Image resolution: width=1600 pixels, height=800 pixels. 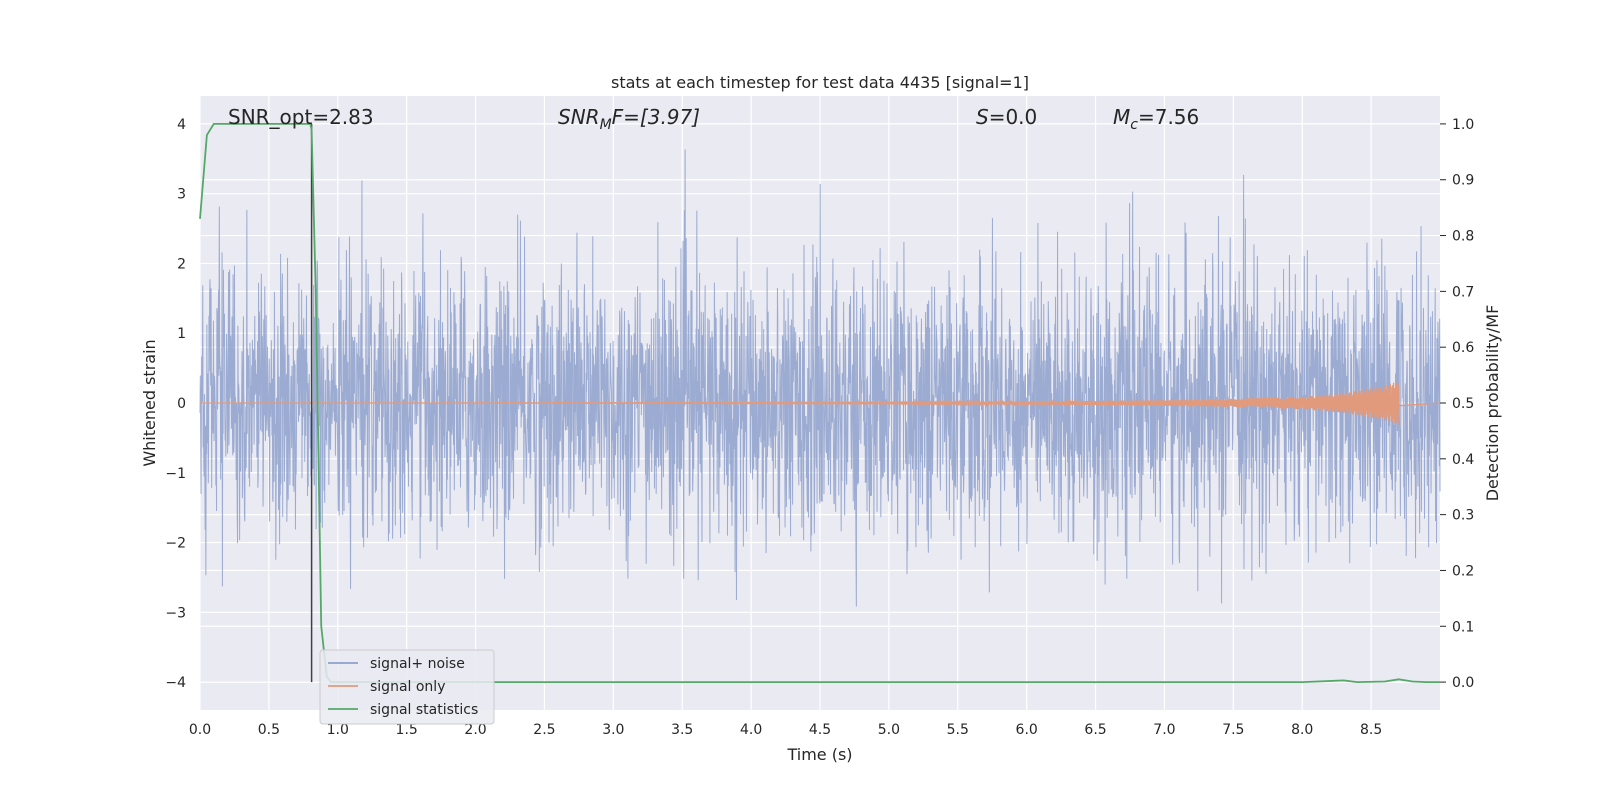 What do you see at coordinates (181, 125) in the screenshot?
I see `y-tick-label-0: 4` at bounding box center [181, 125].